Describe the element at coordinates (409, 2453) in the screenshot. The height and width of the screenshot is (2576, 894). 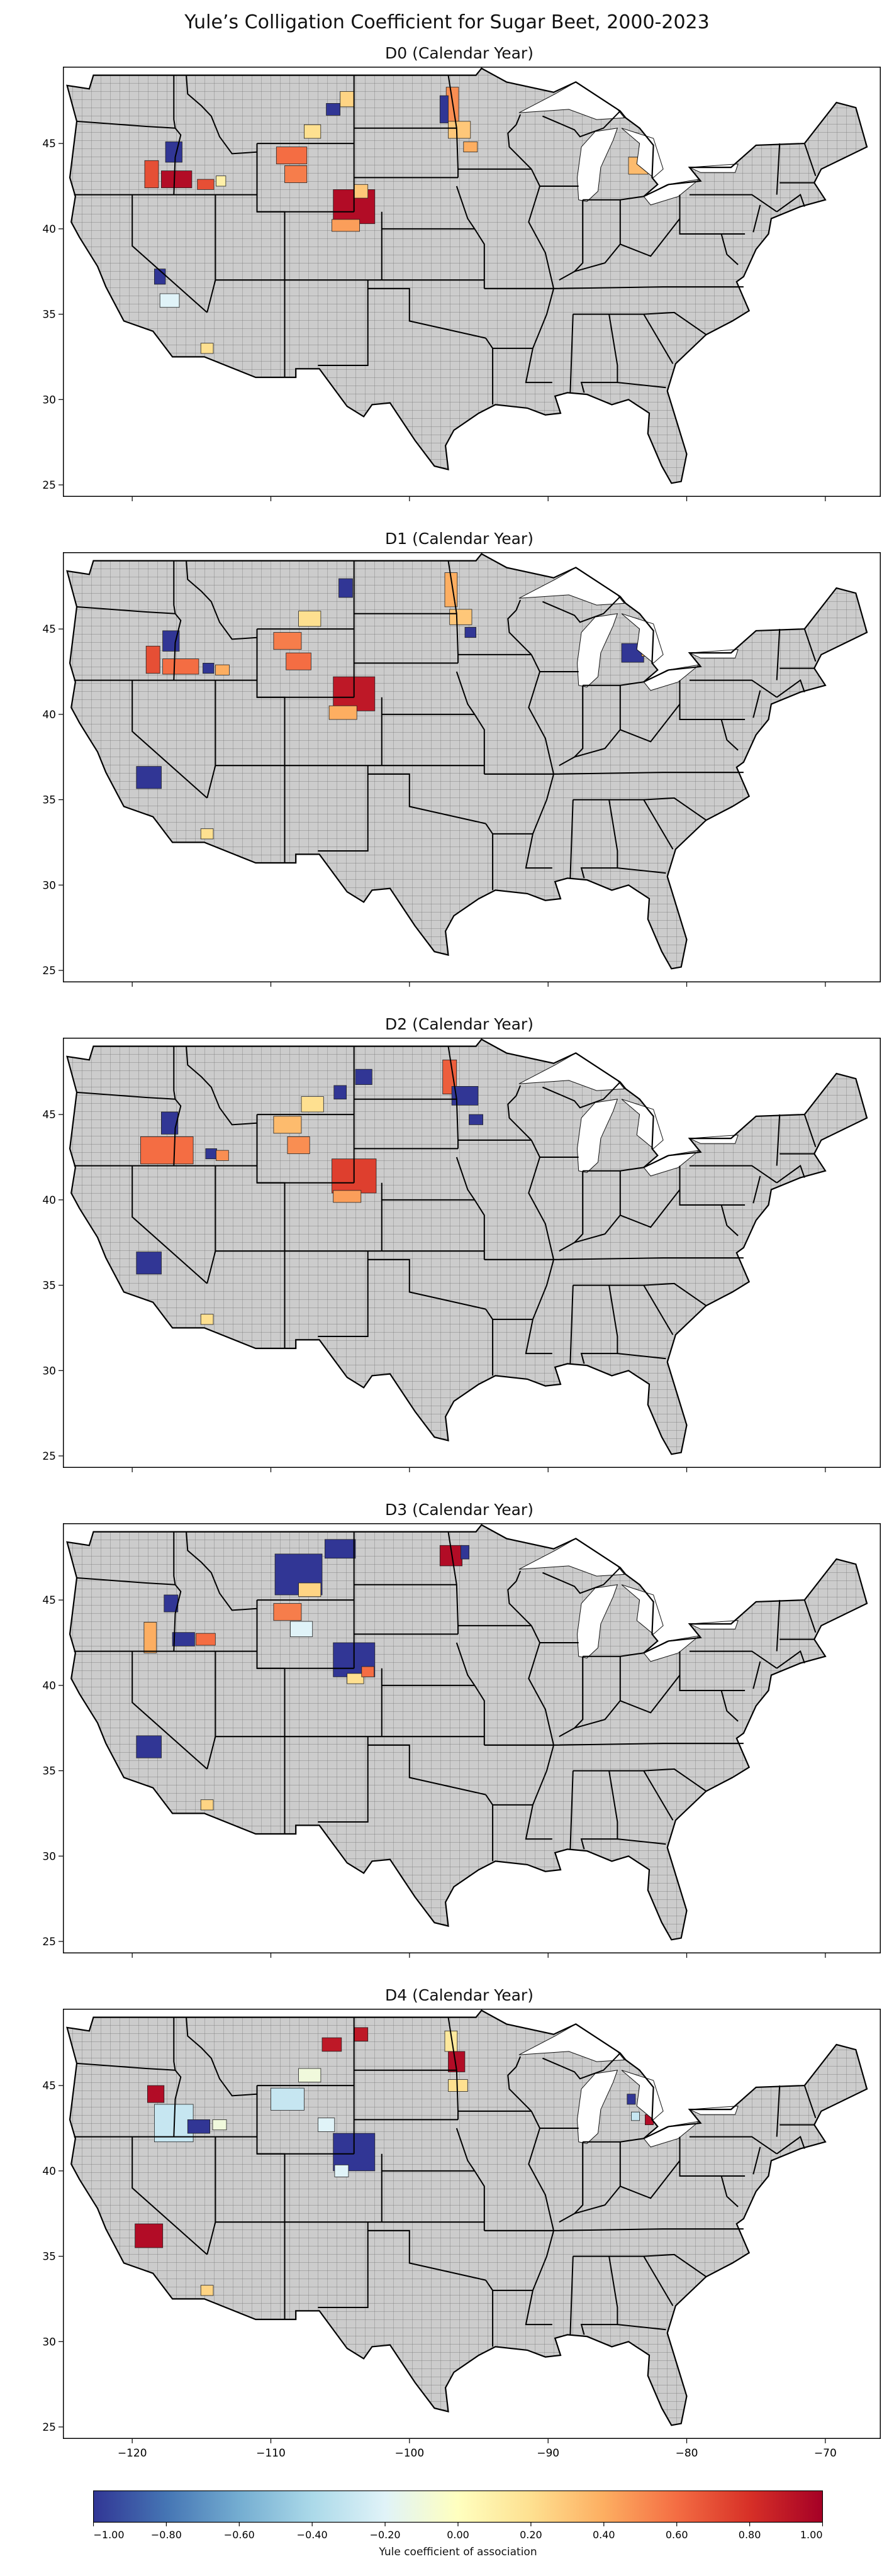
I see `x-tick-label: −100` at that location.